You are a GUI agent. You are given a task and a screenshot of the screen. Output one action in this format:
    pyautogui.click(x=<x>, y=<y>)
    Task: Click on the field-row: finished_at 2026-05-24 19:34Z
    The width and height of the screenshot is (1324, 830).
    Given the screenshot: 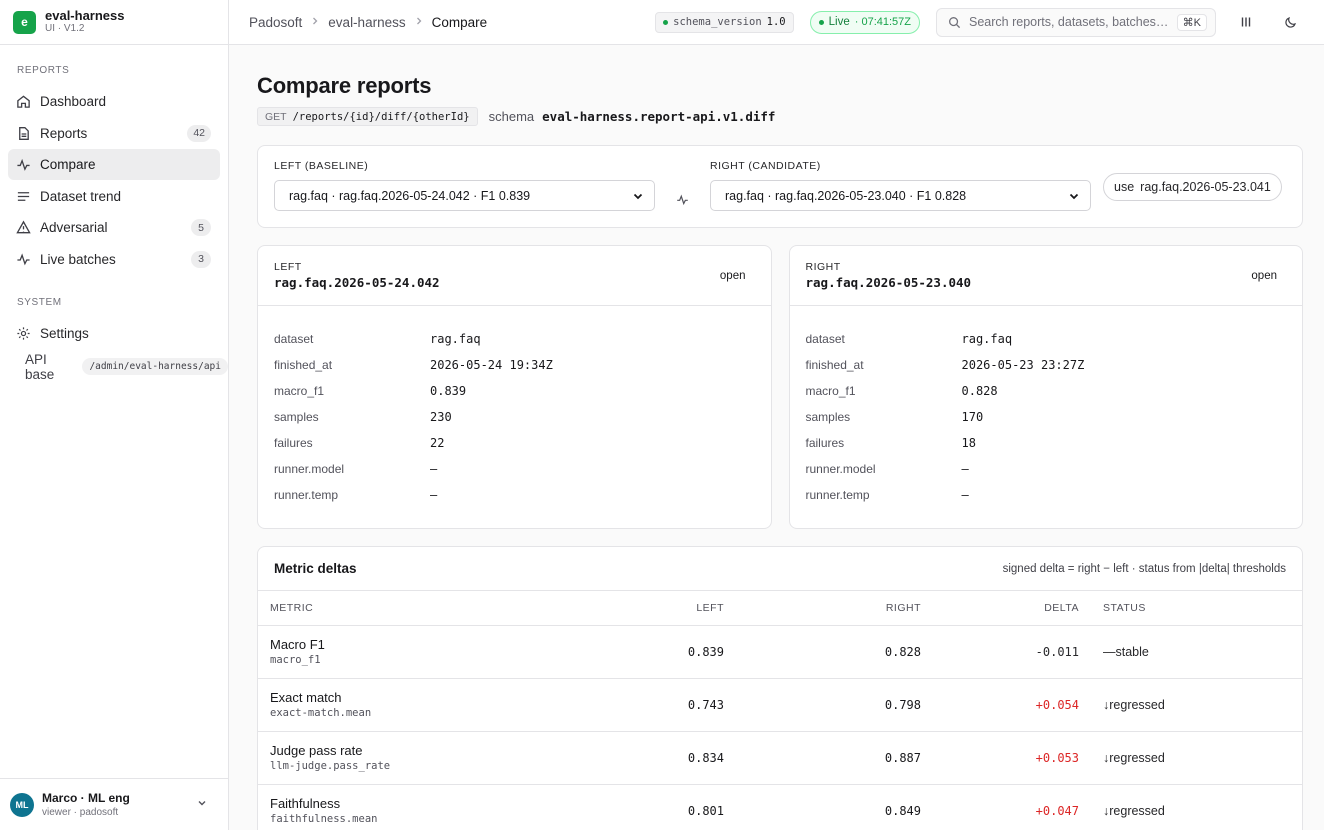 What is the action you would take?
    pyautogui.click(x=514, y=365)
    